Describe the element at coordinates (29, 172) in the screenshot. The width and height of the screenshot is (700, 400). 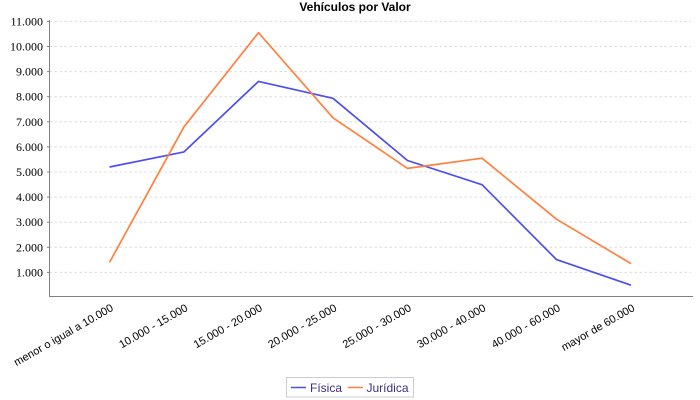
I see `svg-text: 5.000` at that location.